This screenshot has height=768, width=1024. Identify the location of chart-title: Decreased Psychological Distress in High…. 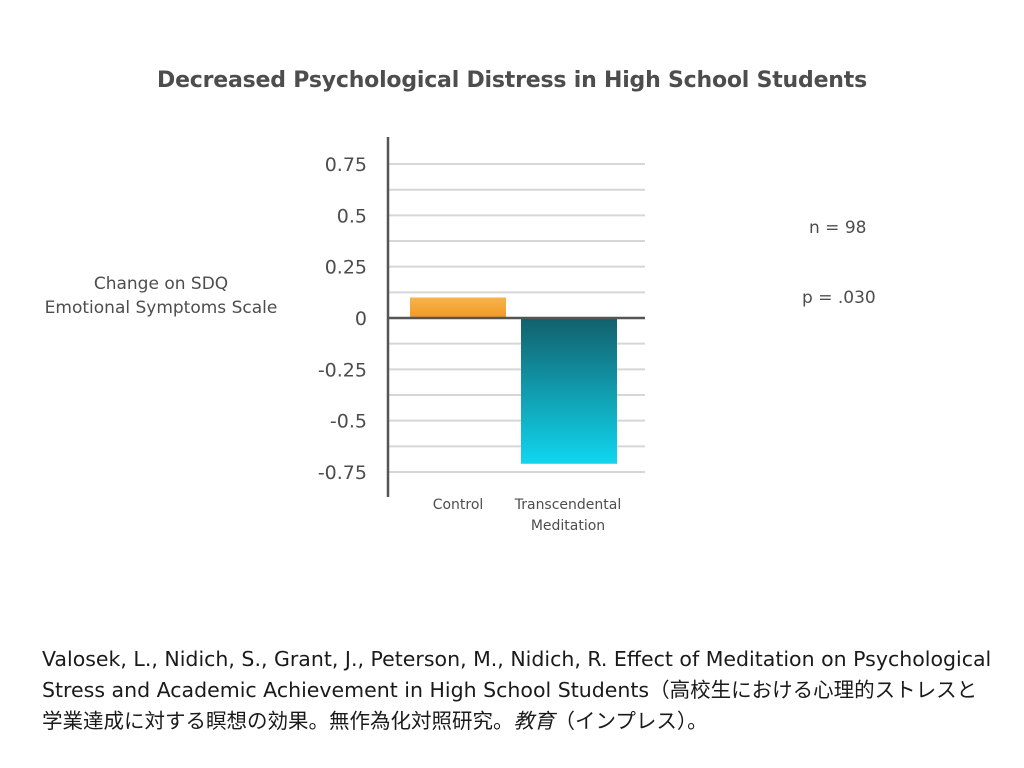
(512, 80).